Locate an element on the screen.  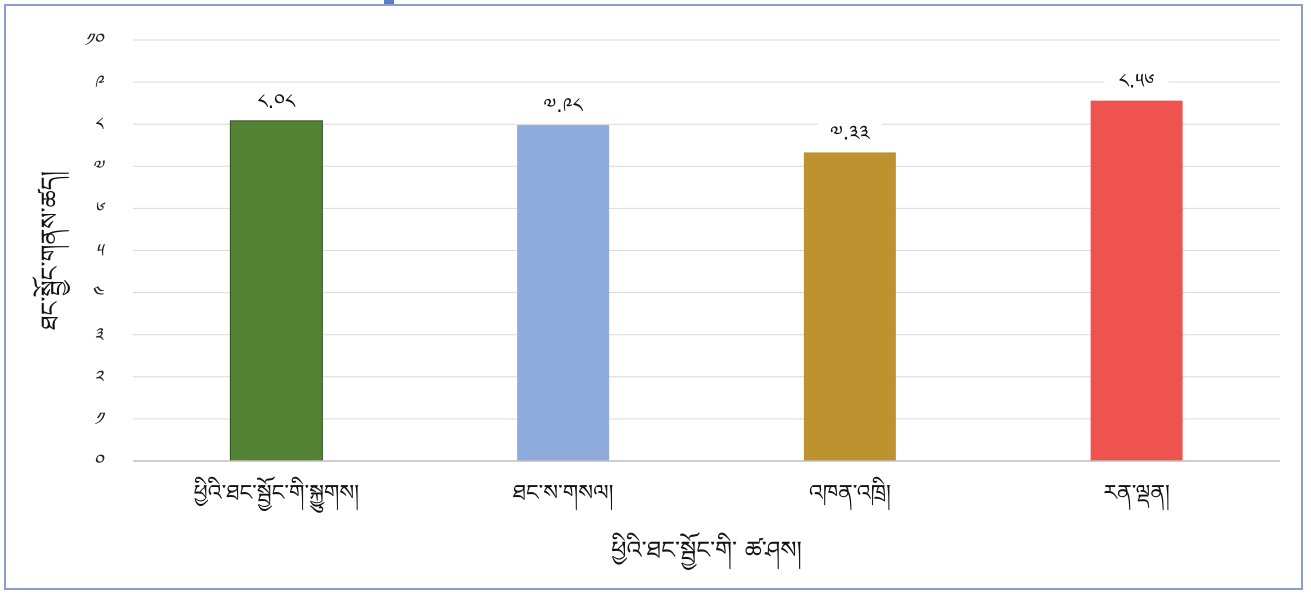
x-category-label: རན་ལྡན། is located at coordinates (1136, 496).